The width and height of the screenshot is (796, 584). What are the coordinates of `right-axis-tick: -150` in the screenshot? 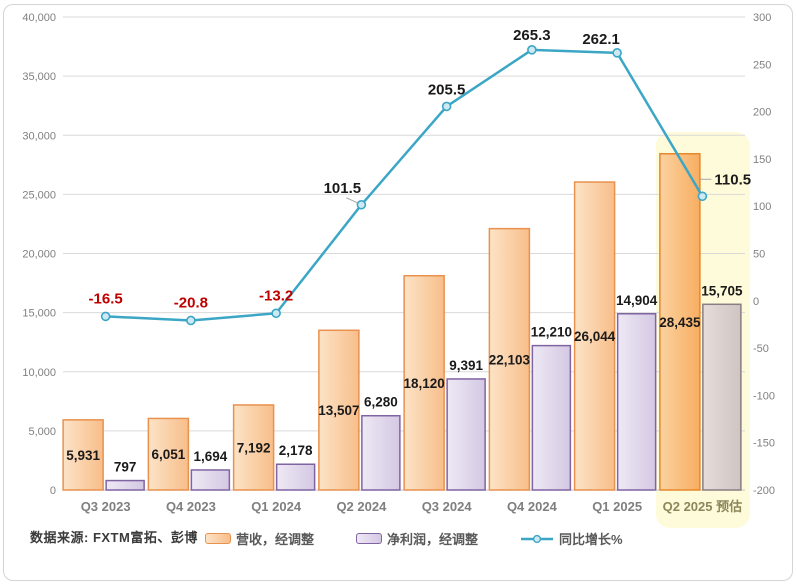 It's located at (764, 444).